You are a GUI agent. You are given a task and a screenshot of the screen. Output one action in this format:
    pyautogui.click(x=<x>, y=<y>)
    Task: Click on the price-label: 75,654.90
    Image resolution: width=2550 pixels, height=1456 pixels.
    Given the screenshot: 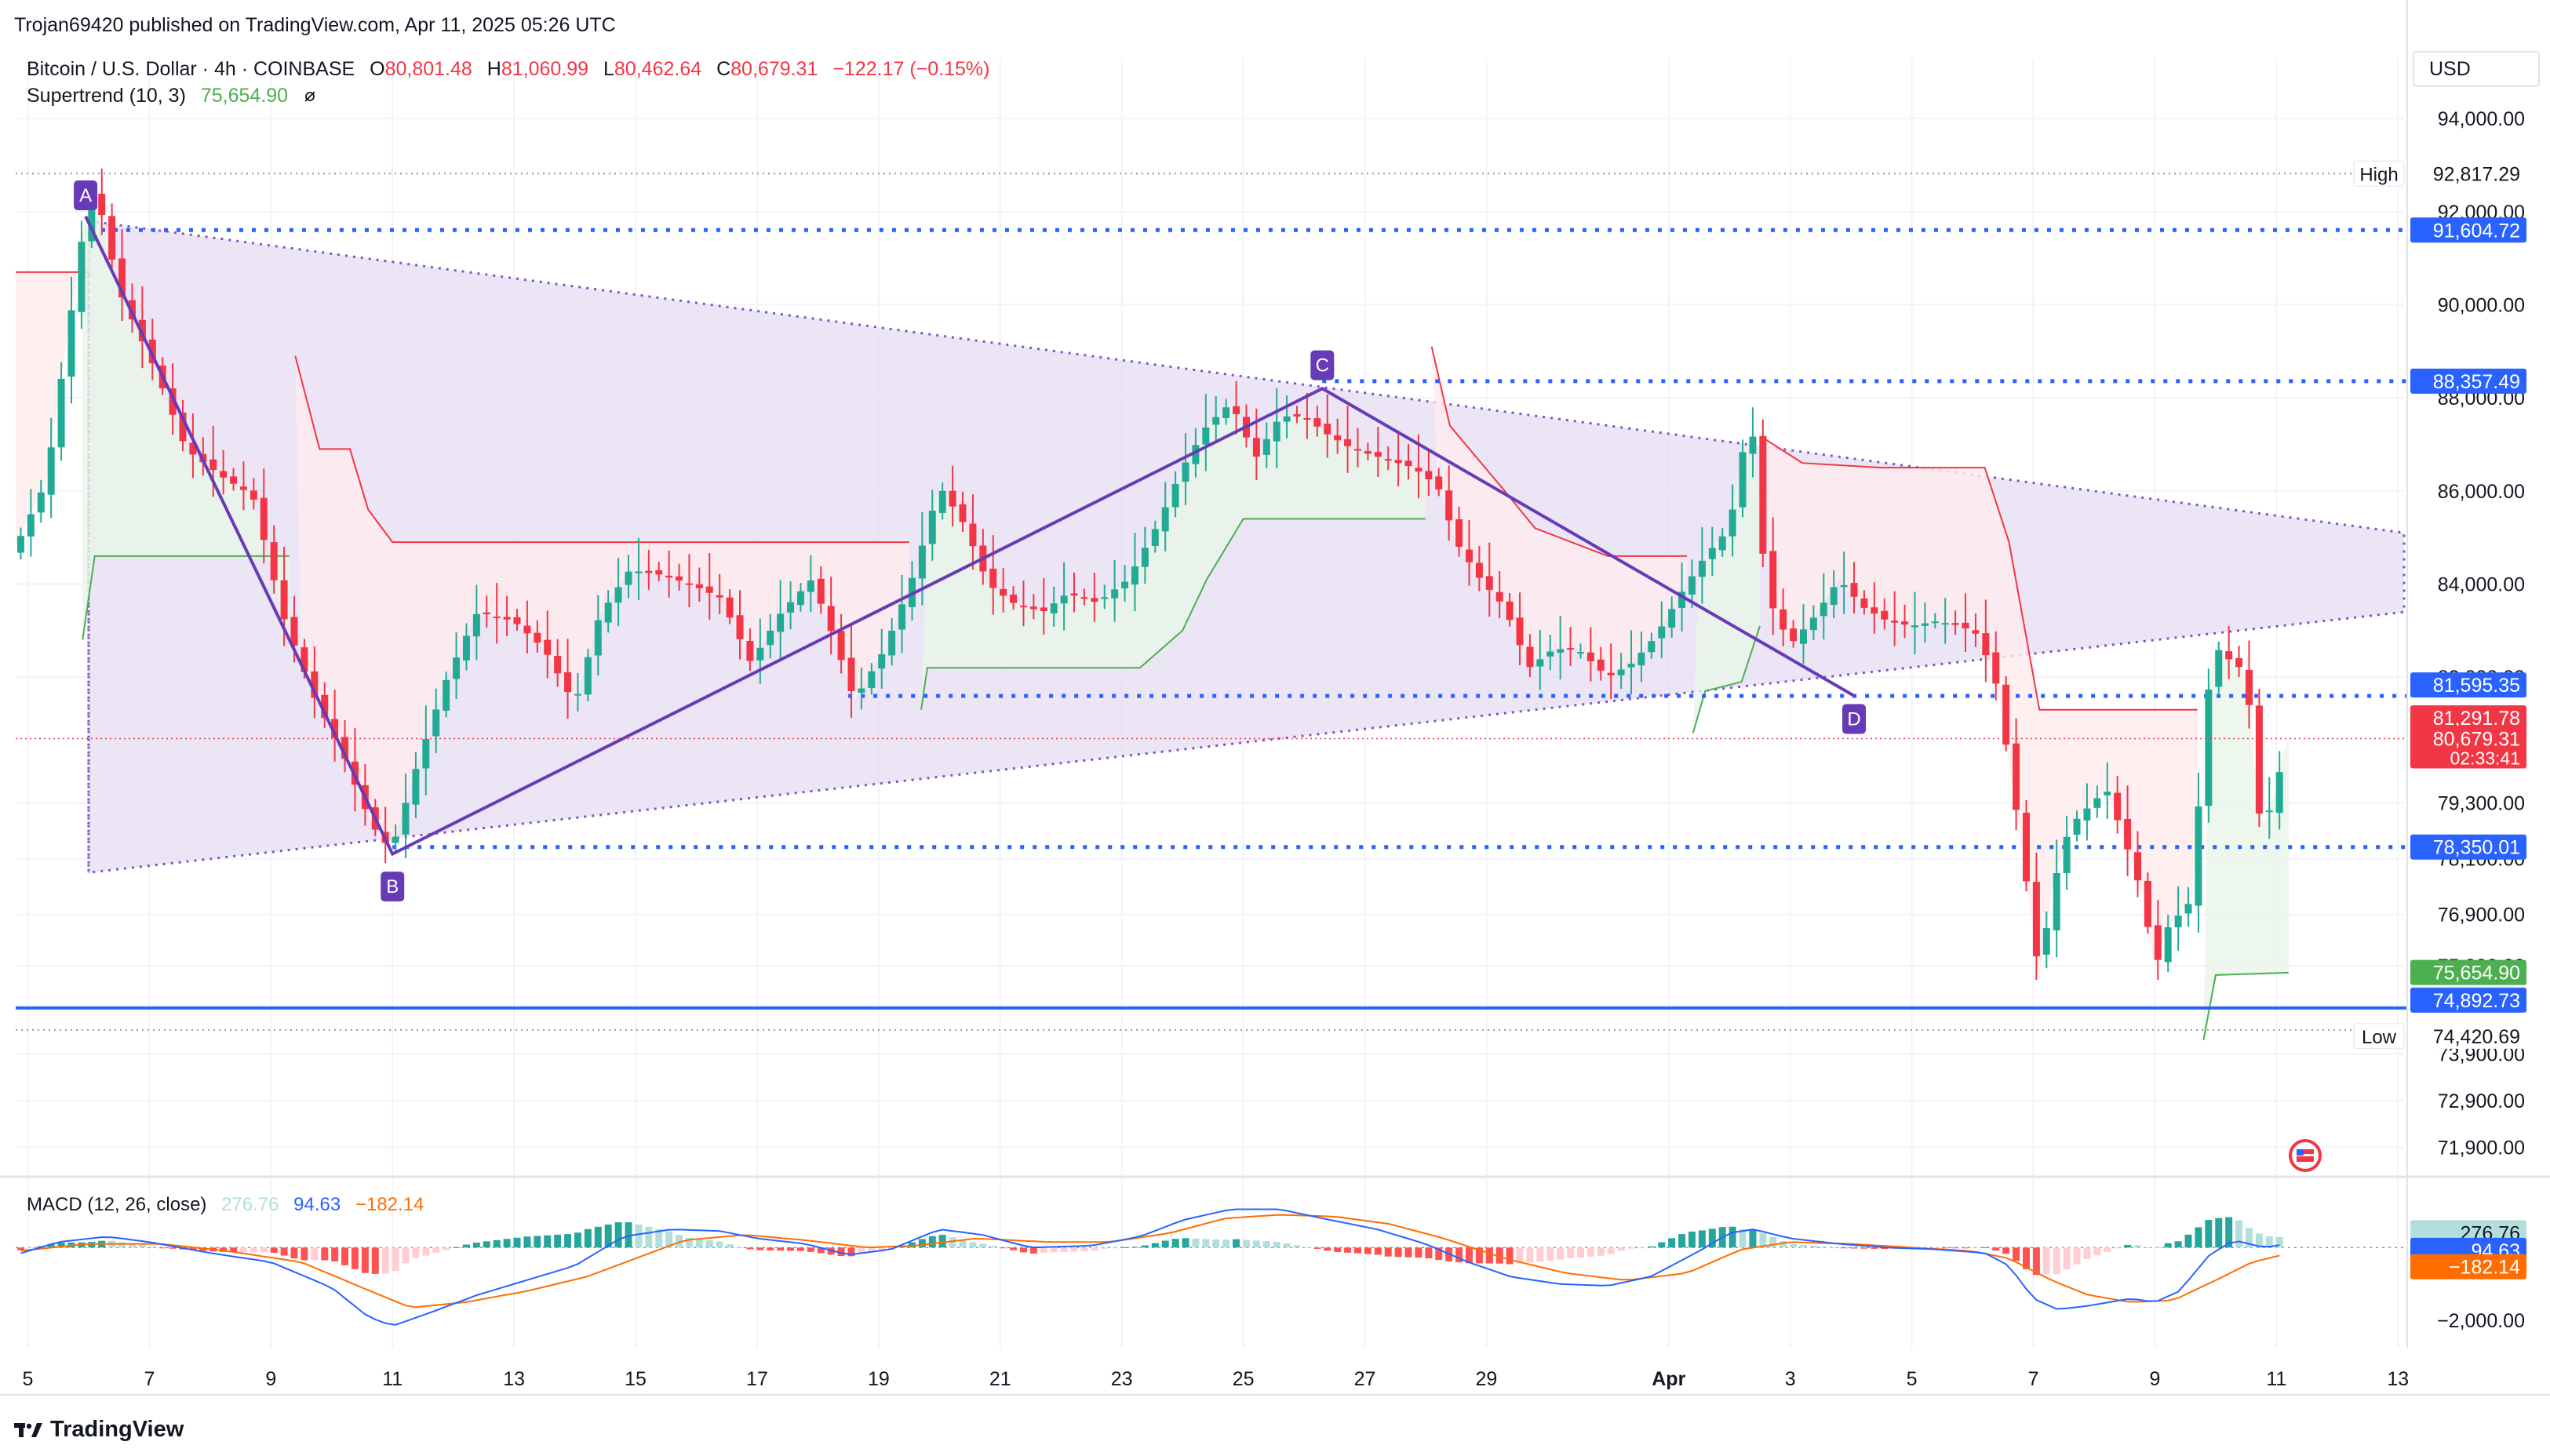 What is the action you would take?
    pyautogui.click(x=2468, y=972)
    